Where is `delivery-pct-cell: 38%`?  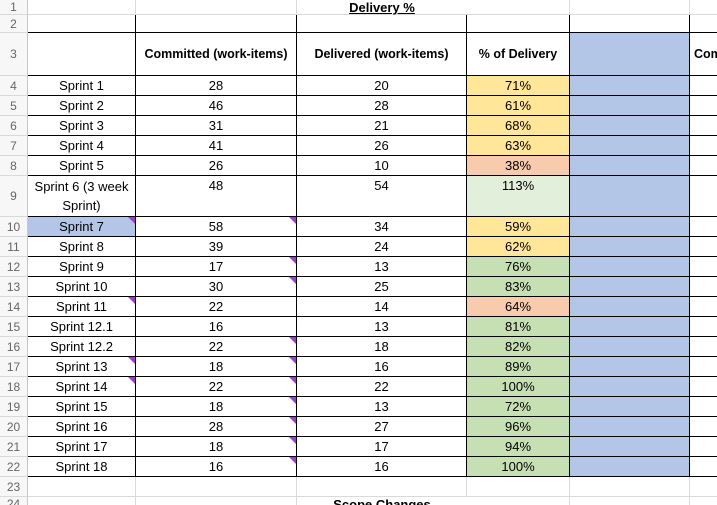 delivery-pct-cell: 38% is located at coordinates (518, 166).